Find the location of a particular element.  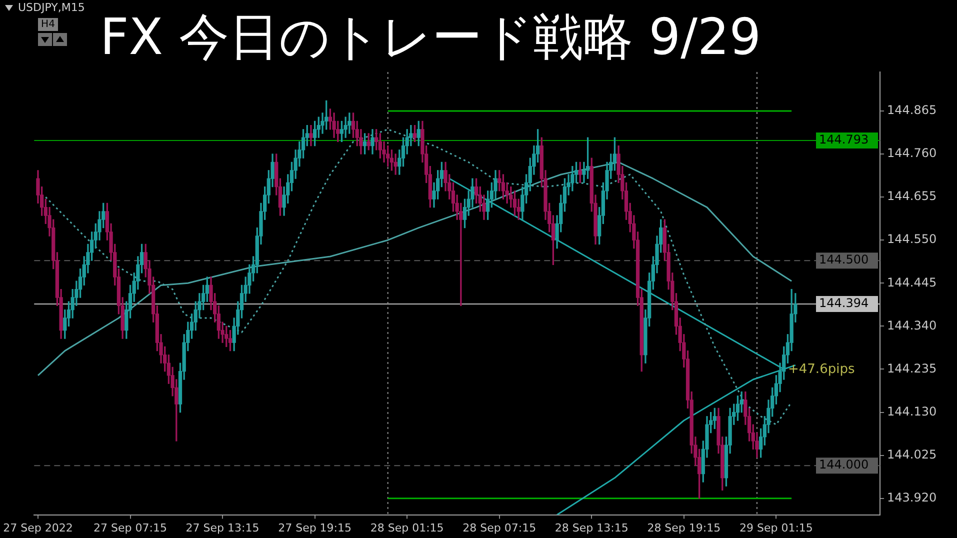

ref-line-label: 144.500 is located at coordinates (844, 259).